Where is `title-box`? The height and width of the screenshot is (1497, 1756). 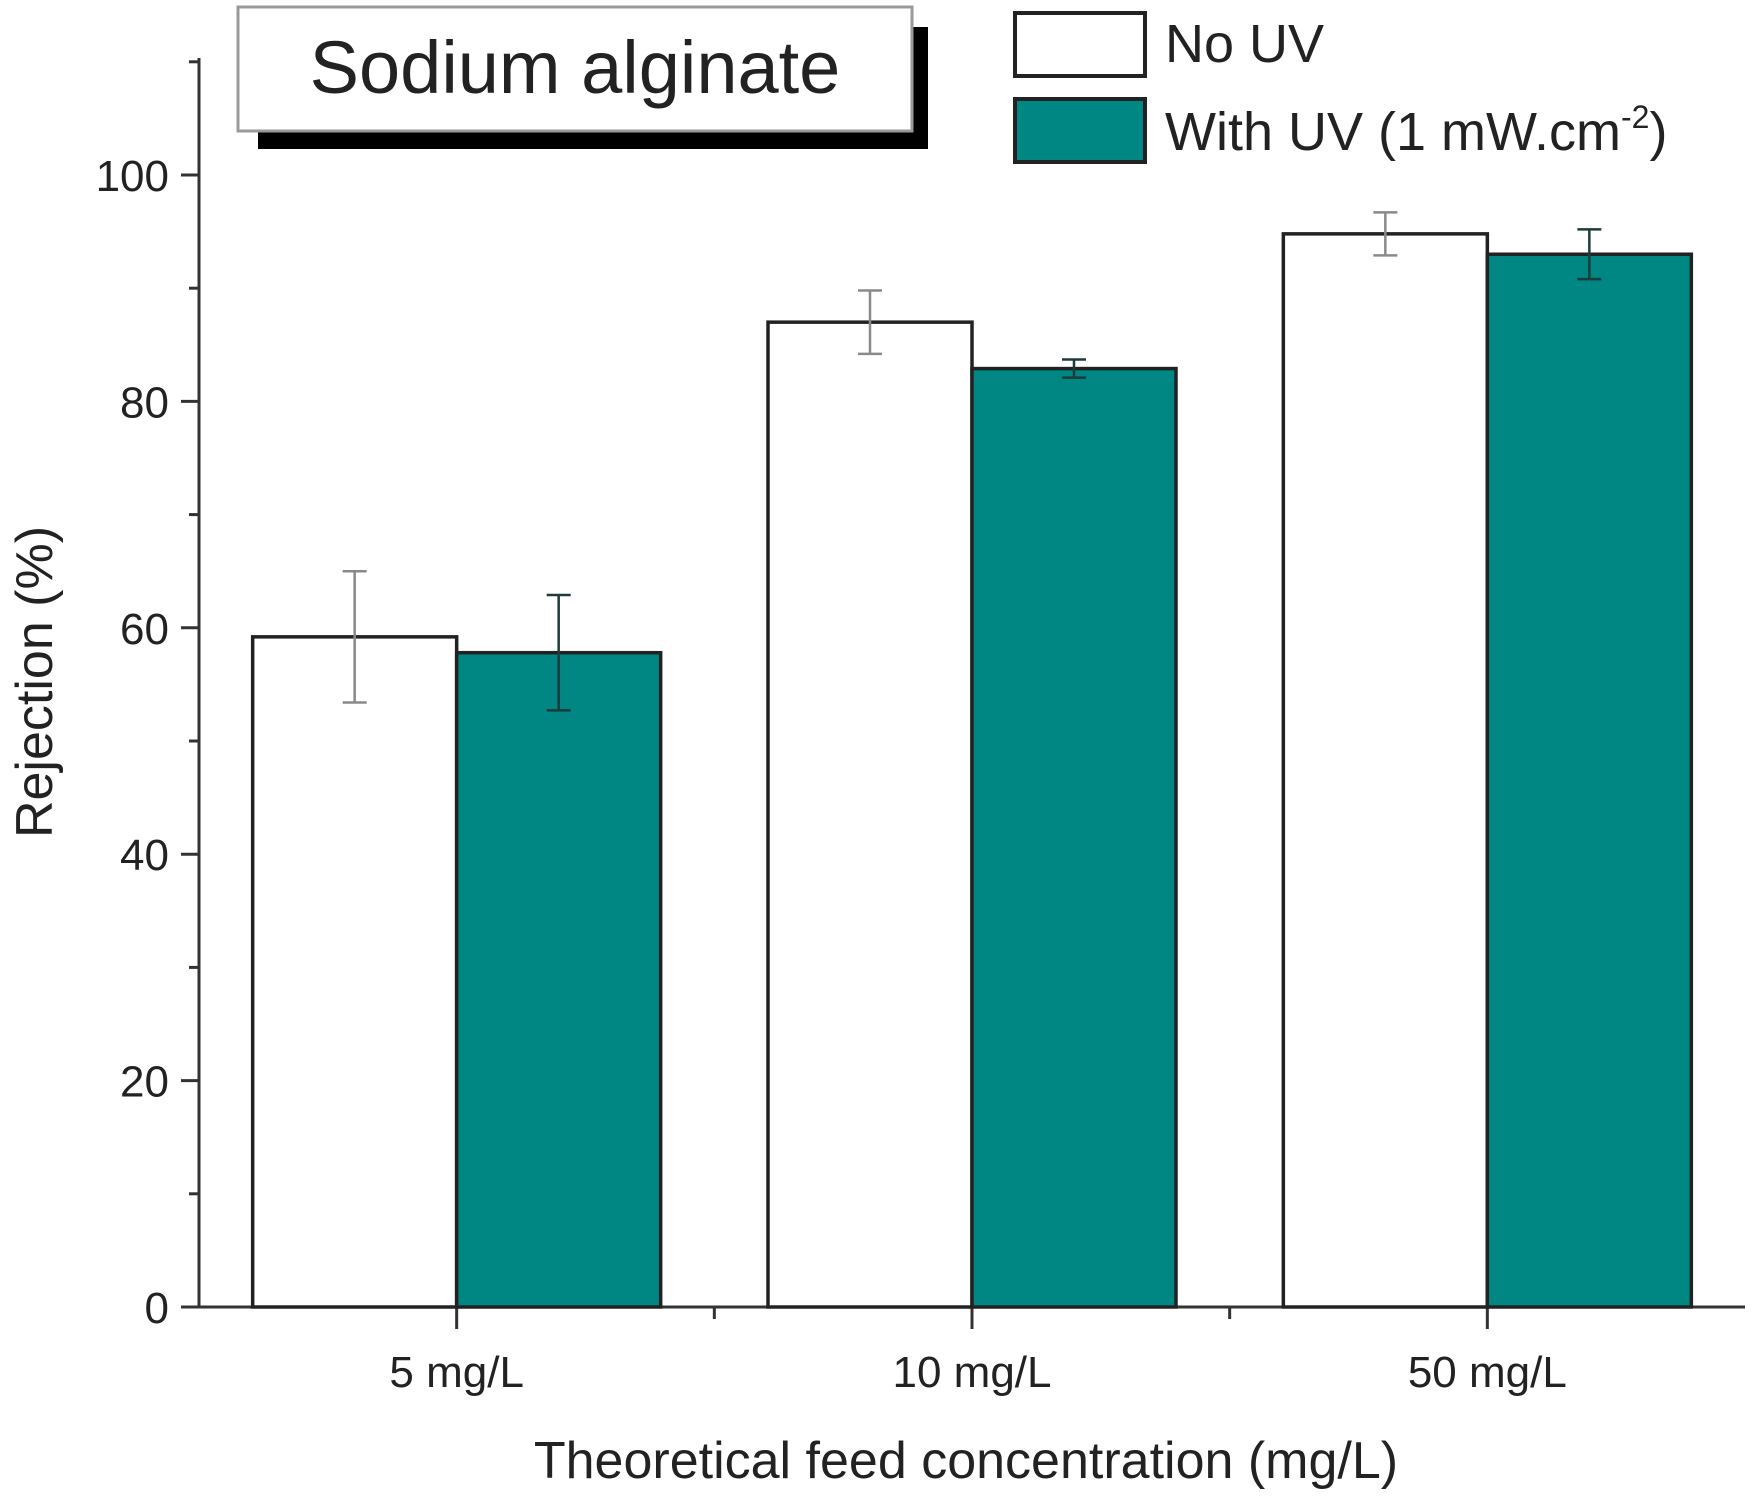
title-box is located at coordinates (575, 69).